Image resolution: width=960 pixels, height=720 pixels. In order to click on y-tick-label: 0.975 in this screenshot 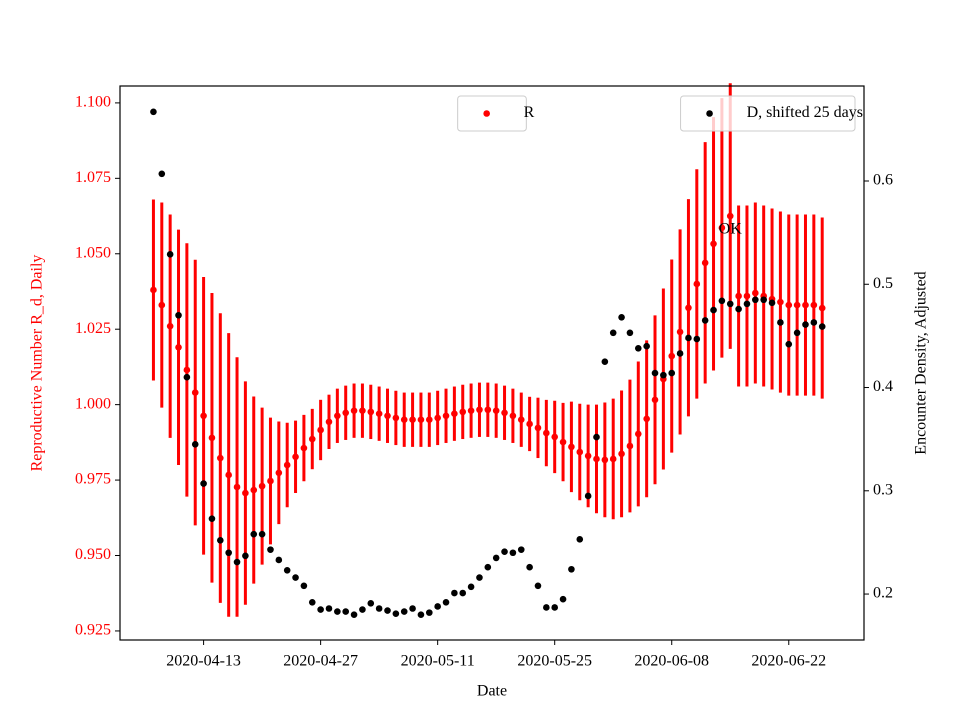, I will do `click(93, 479)`.